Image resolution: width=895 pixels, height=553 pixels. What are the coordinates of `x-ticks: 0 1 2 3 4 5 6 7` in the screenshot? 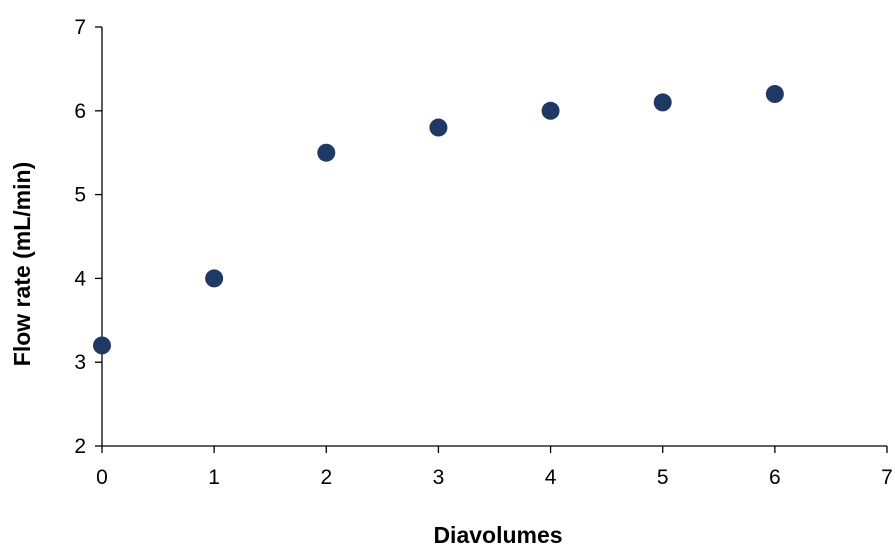 It's located at (494, 467).